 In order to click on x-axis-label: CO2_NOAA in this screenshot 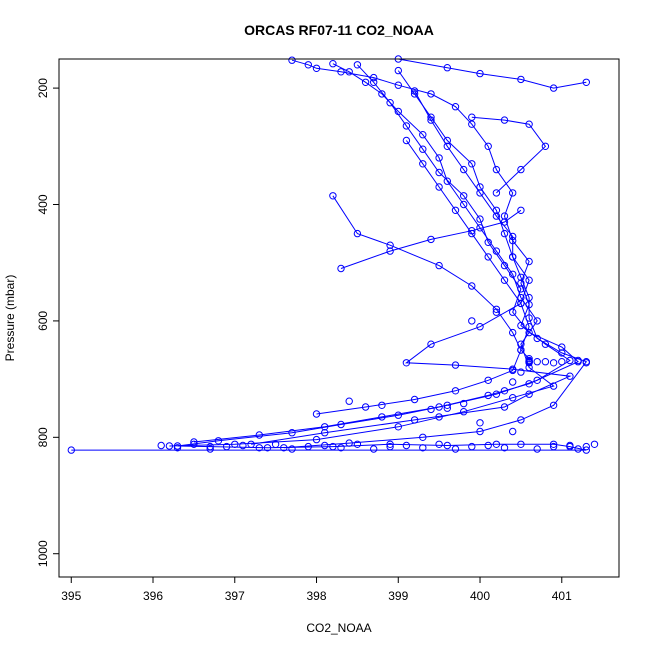, I will do `click(338, 628)`.